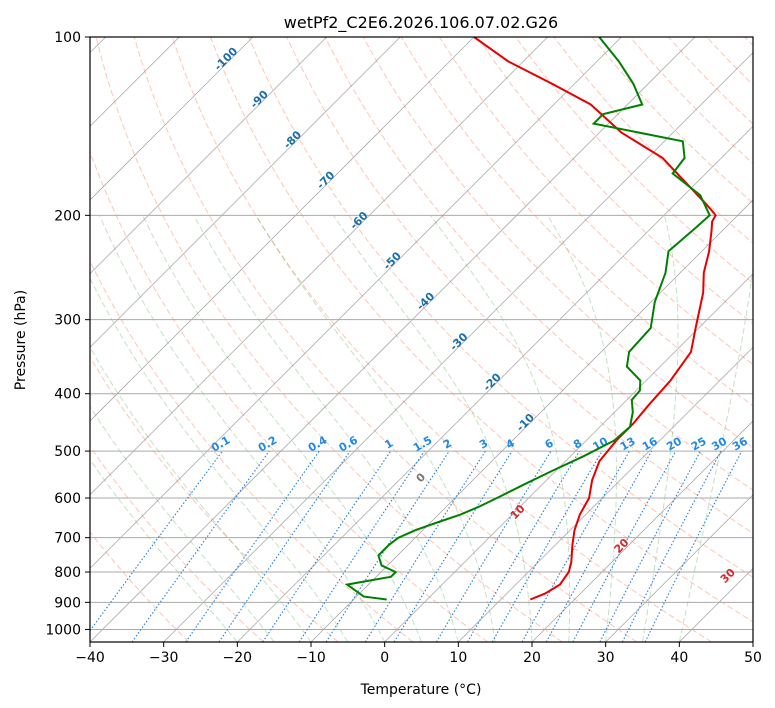 The width and height of the screenshot is (775, 708). I want to click on isotherm-label: -60, so click(358, 220).